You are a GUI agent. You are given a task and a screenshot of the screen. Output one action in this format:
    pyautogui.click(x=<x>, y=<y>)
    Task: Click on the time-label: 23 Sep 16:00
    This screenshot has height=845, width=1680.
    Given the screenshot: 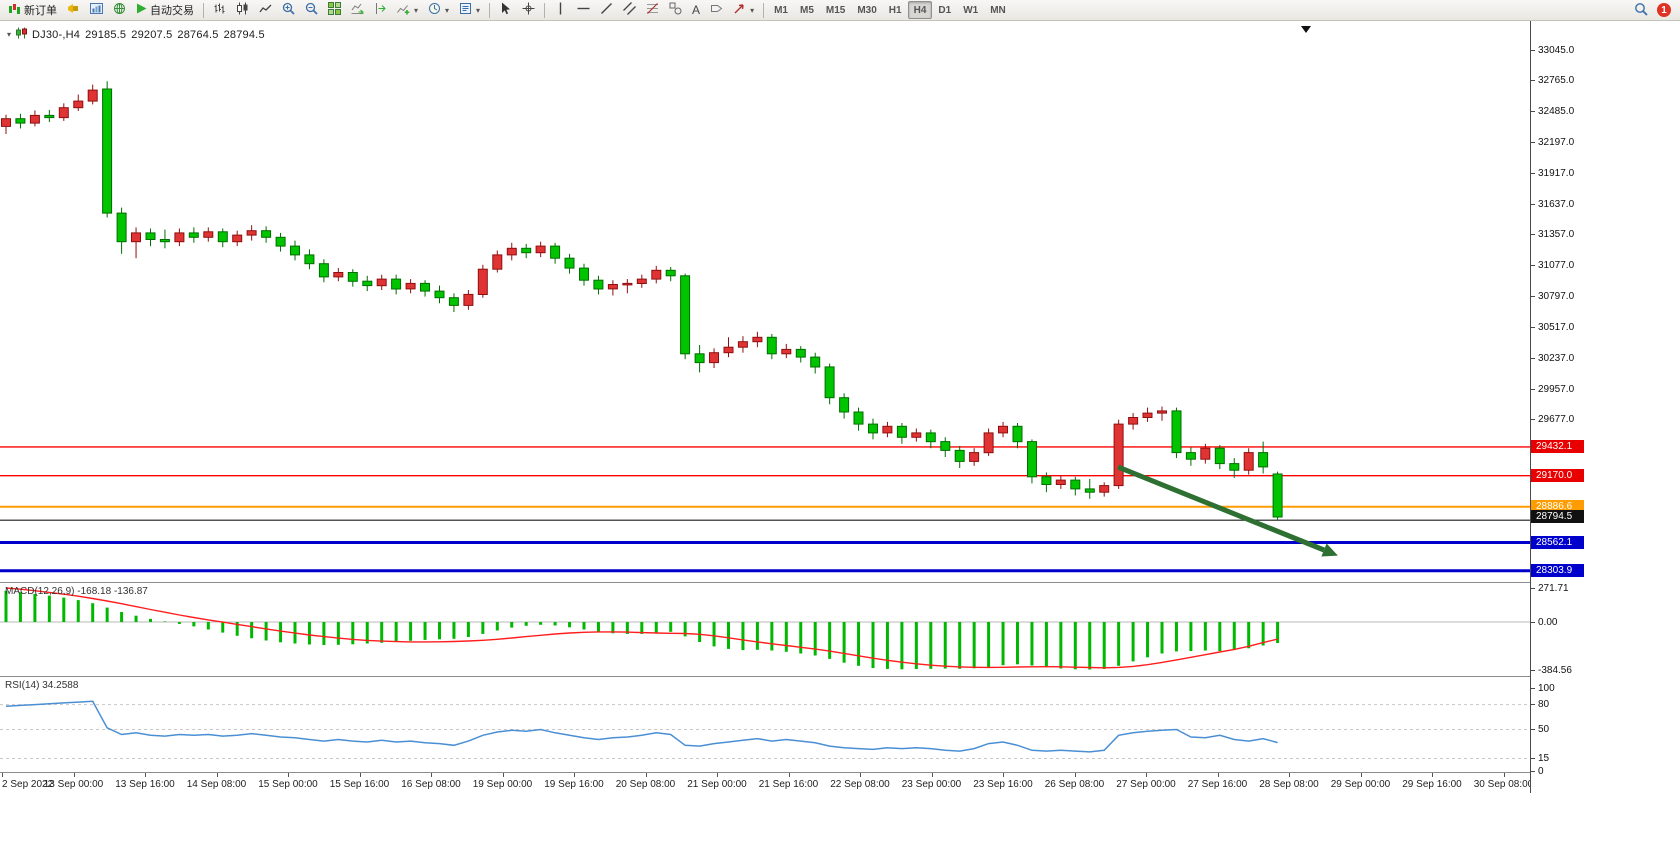 What is the action you would take?
    pyautogui.click(x=1003, y=784)
    